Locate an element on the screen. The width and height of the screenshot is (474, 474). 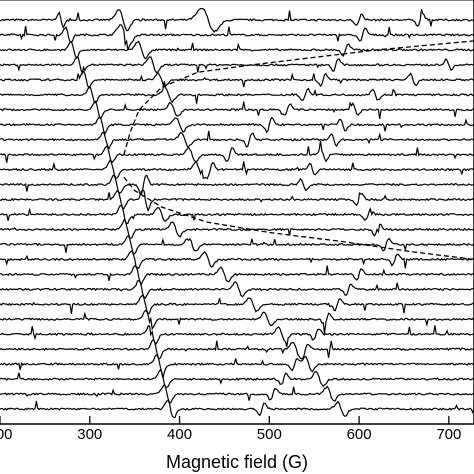
x-ticks: 200 300 400 500 600 700 is located at coordinates (230, 429).